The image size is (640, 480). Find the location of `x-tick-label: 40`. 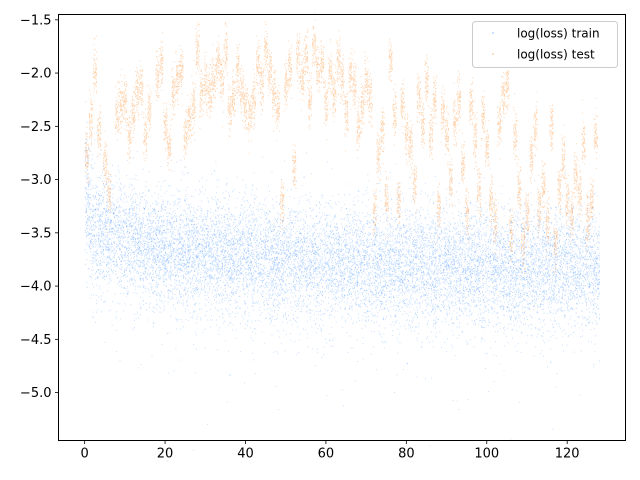

x-tick-label: 40 is located at coordinates (245, 454).